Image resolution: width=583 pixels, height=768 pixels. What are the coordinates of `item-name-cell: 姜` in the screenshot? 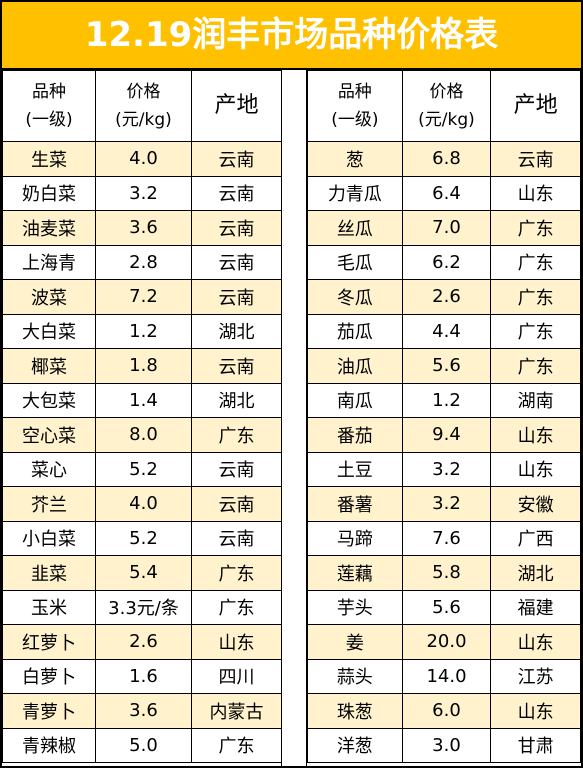 It's located at (355, 642).